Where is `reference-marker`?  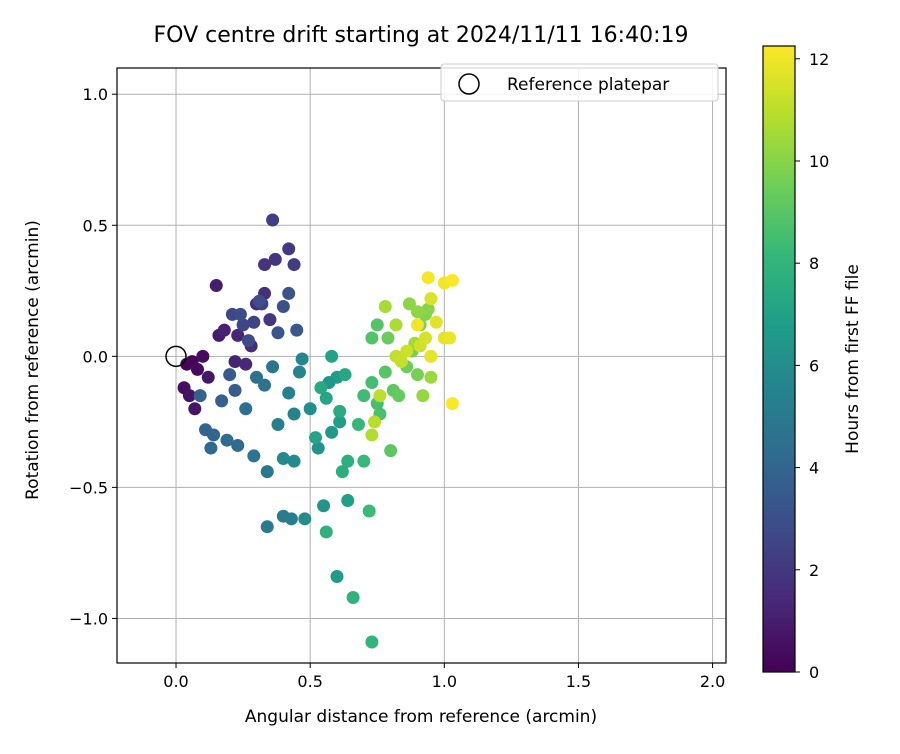
reference-marker is located at coordinates (176, 356).